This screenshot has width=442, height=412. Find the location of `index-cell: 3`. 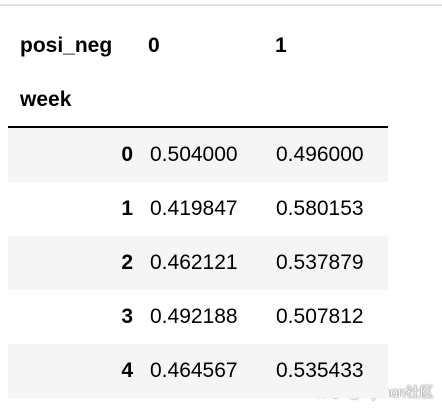

index-cell: 3 is located at coordinates (127, 316).